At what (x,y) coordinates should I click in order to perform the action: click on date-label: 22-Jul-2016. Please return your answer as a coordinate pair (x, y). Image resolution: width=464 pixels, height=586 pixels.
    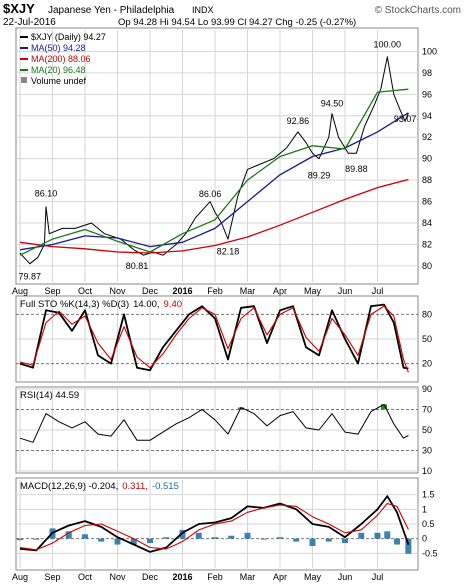
    Looking at the image, I should click on (29, 22).